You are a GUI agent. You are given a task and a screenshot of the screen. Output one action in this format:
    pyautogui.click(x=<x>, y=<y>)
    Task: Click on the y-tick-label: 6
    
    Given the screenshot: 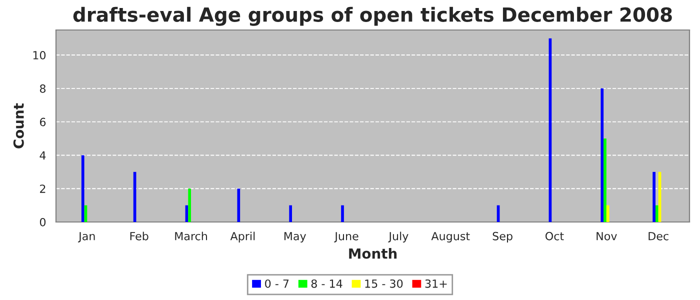 What is the action you would take?
    pyautogui.click(x=43, y=122)
    